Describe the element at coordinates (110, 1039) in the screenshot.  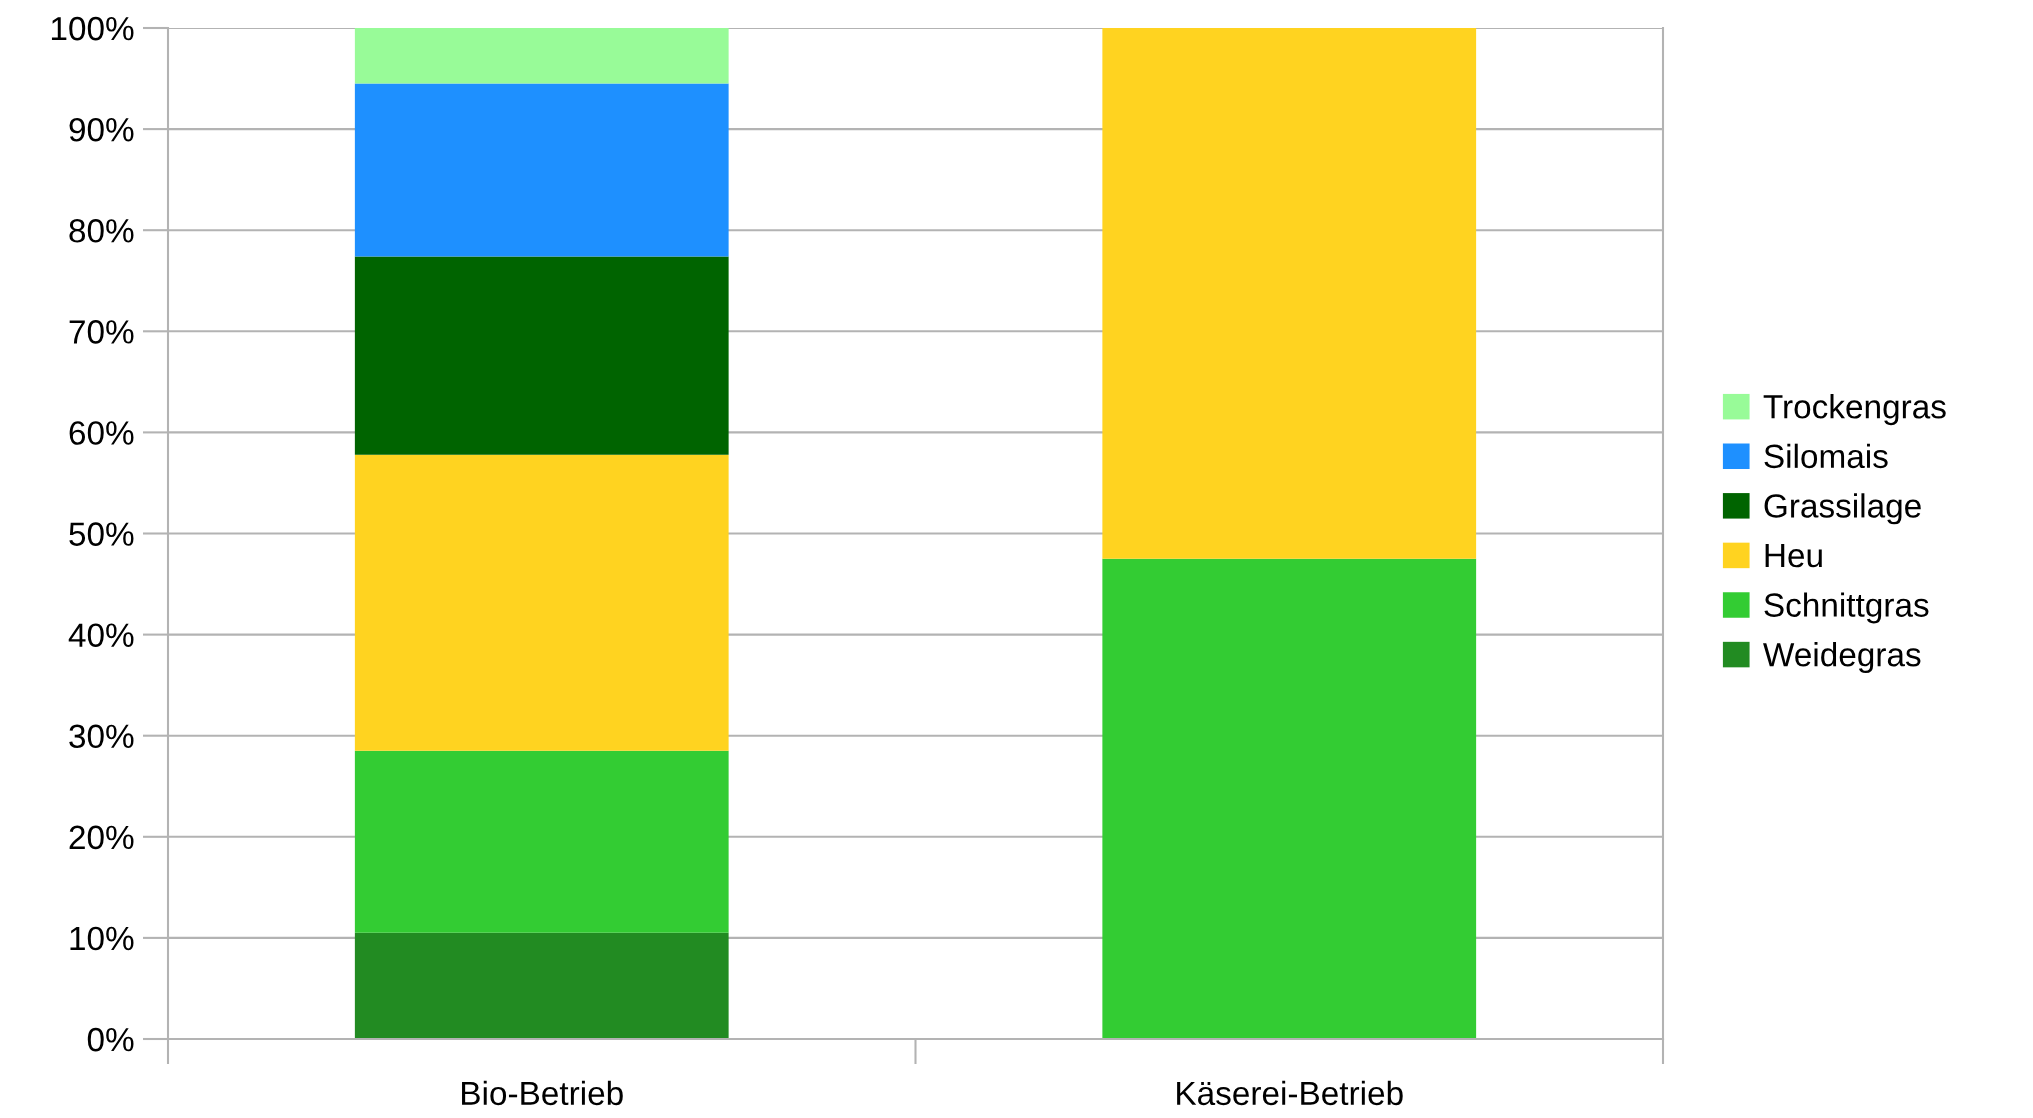
I see `y-tick-label: 0%` at that location.